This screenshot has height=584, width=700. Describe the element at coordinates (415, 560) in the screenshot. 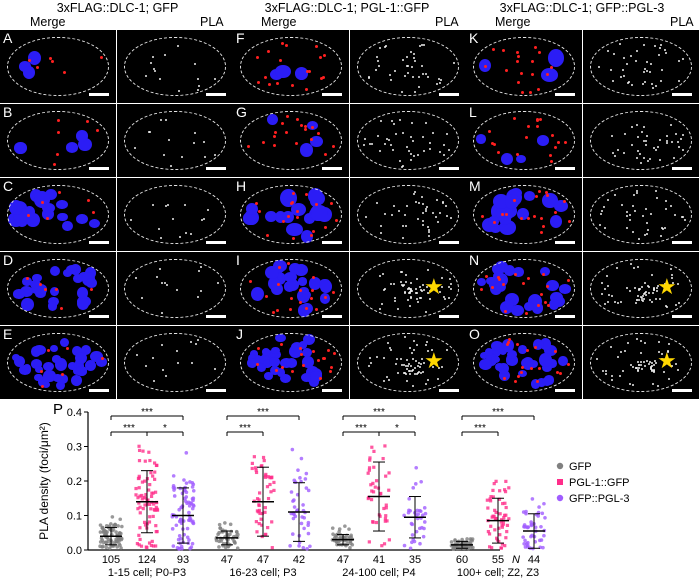

I see `n-label: 35` at that location.